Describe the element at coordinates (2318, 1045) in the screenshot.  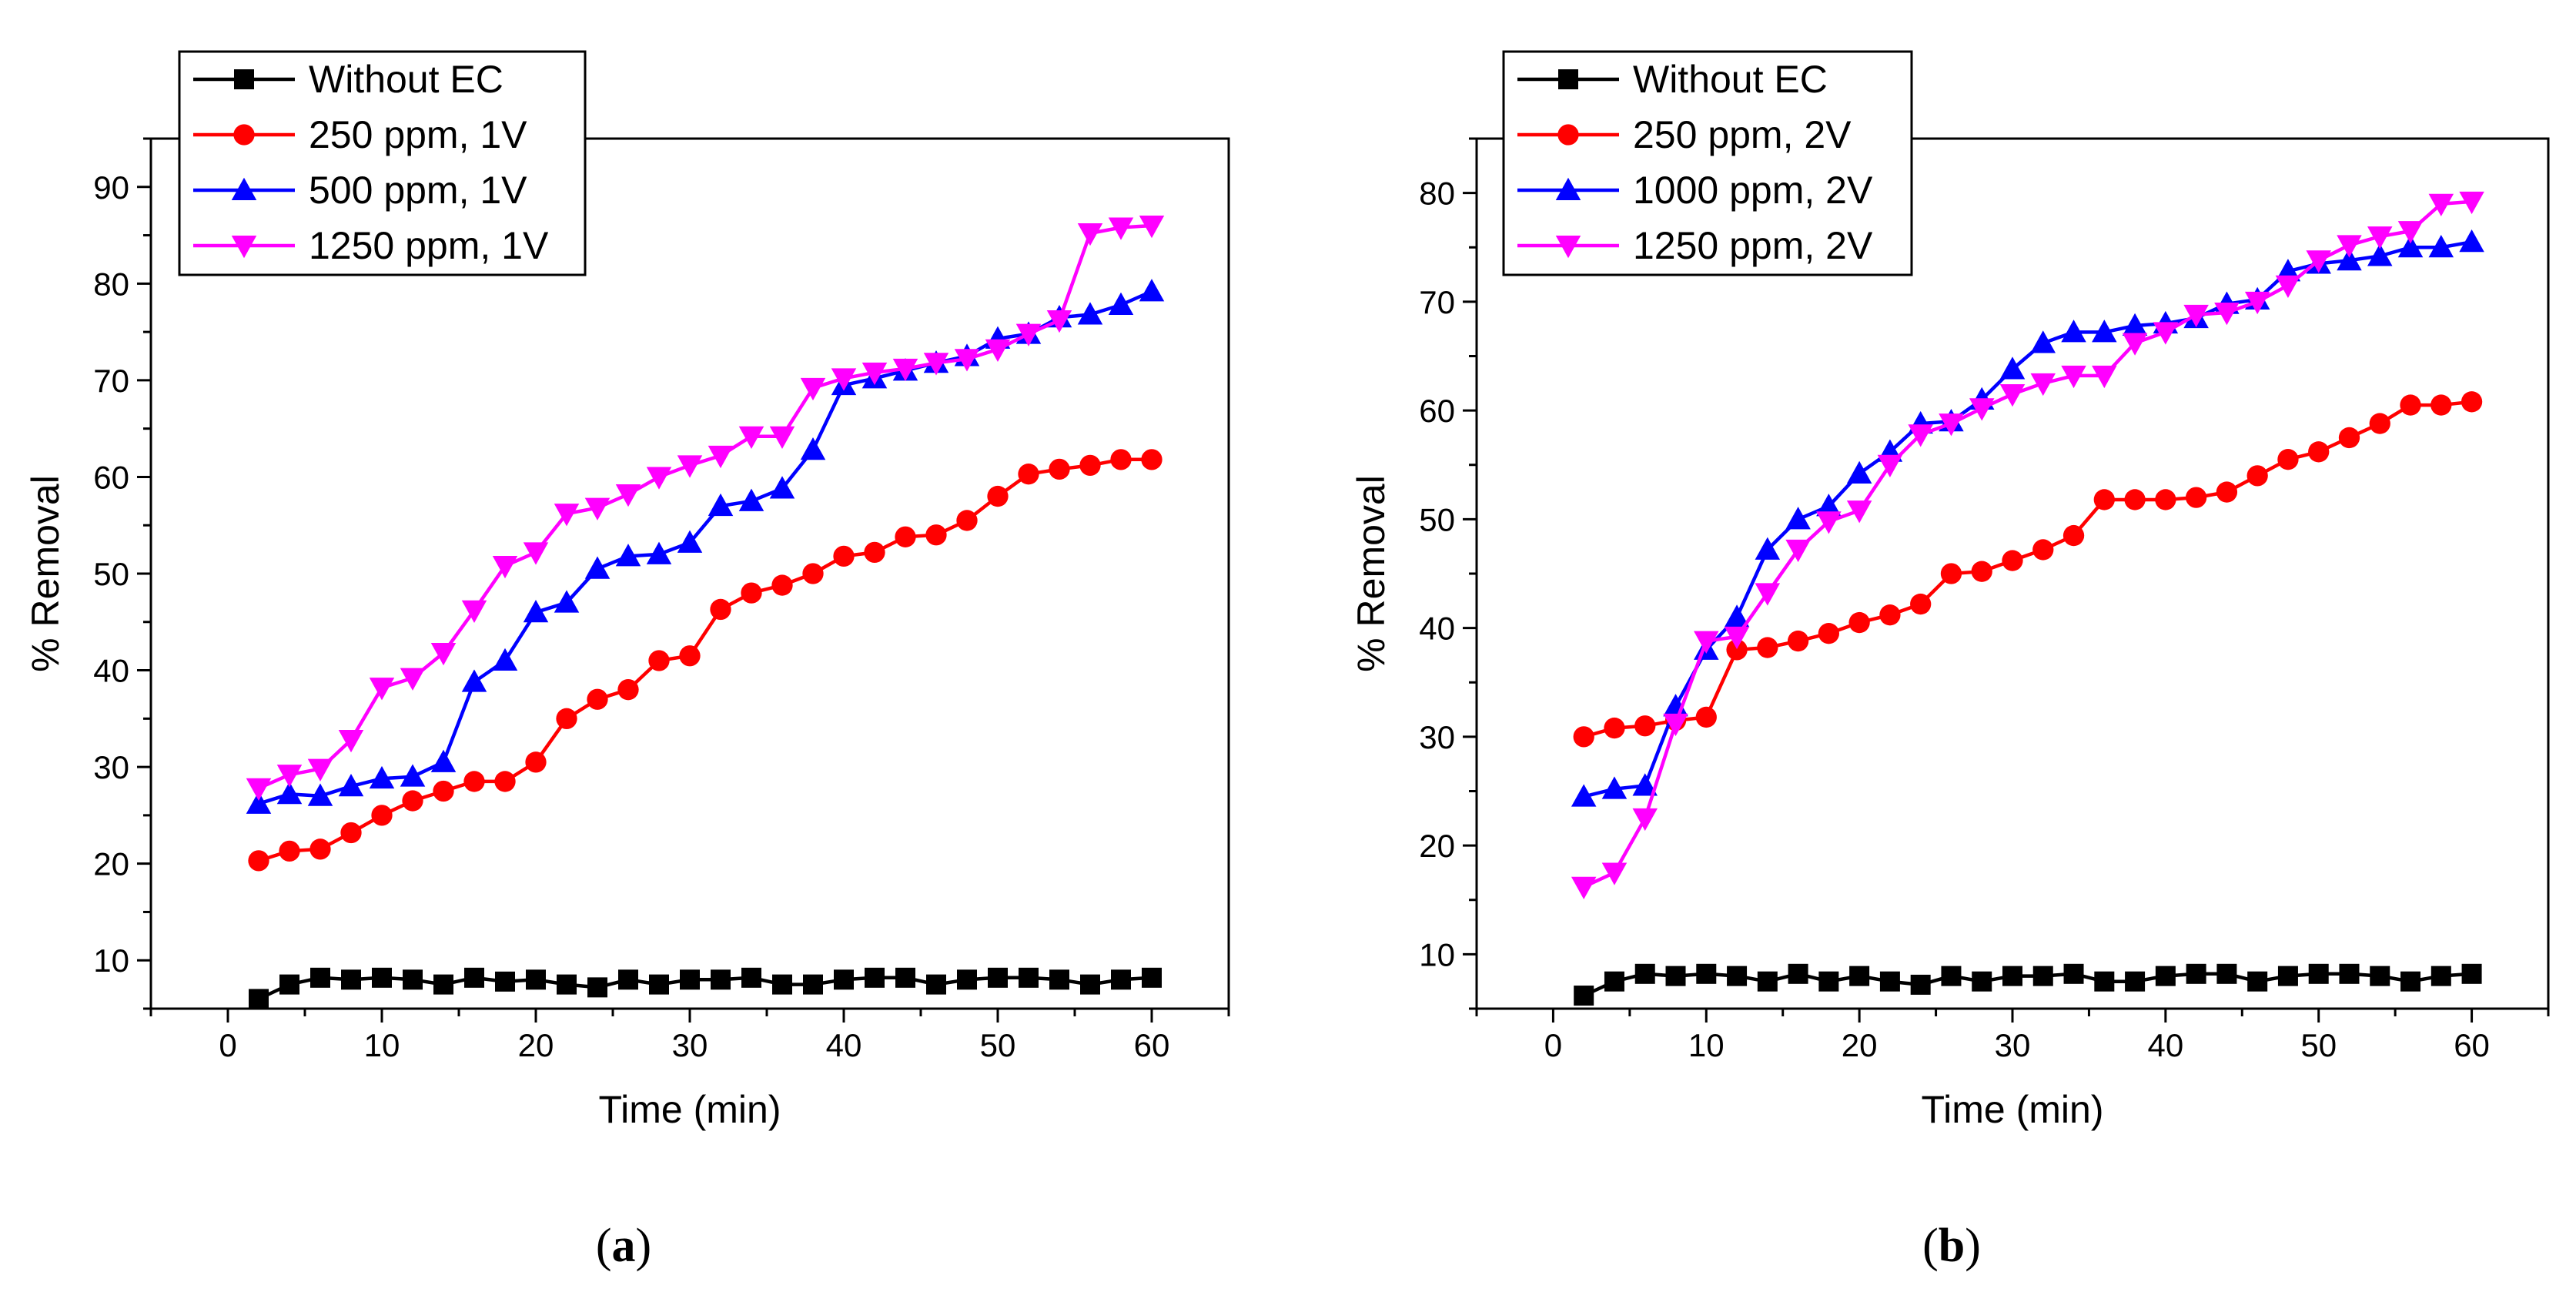
I see `x-tick-label: 50` at that location.